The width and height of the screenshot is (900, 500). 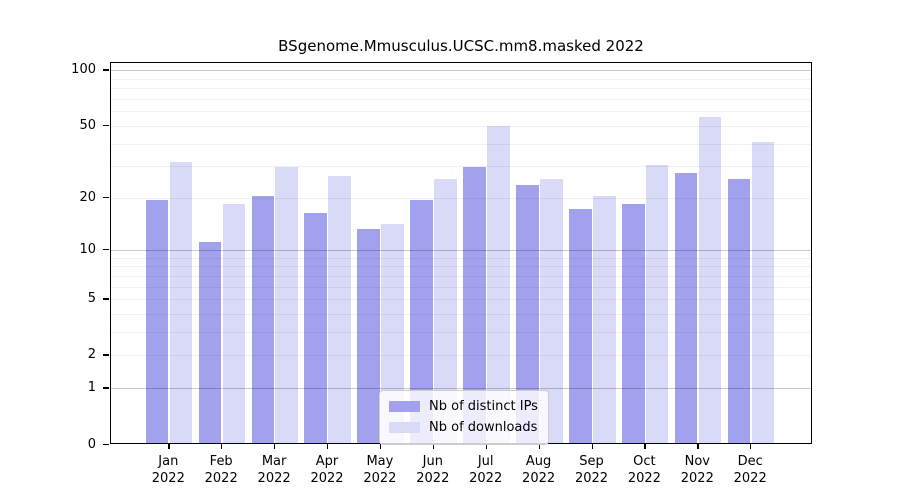 I want to click on x-tick-mark-aug, so click(x=539, y=446).